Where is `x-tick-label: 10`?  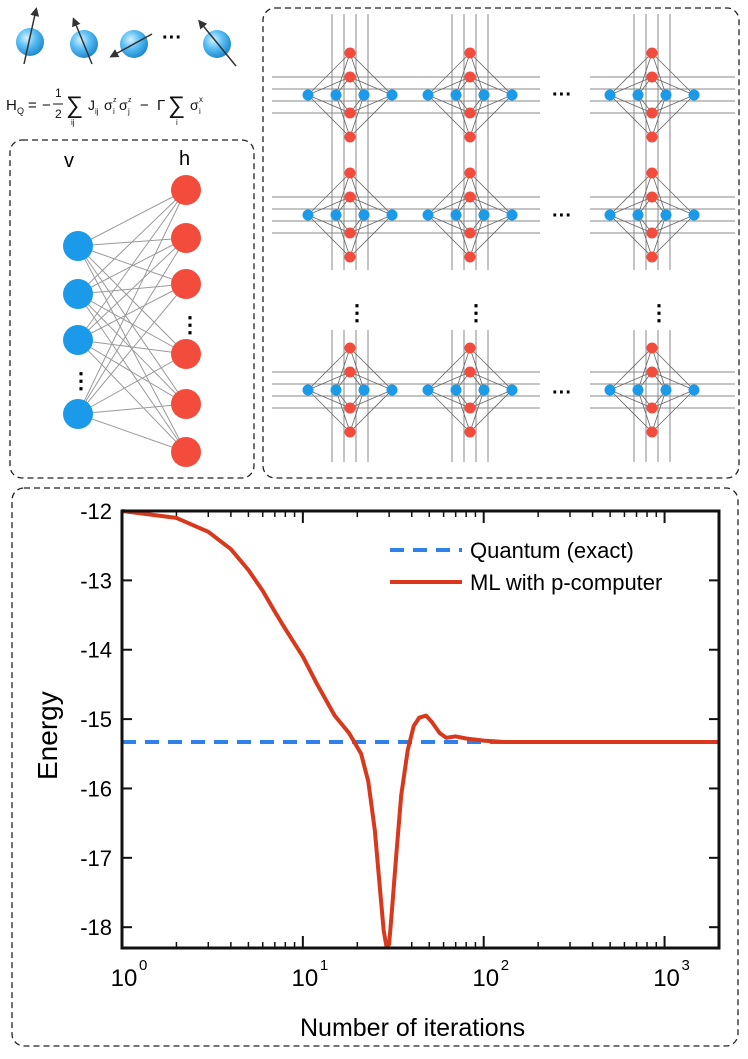 x-tick-label: 10 is located at coordinates (485, 978).